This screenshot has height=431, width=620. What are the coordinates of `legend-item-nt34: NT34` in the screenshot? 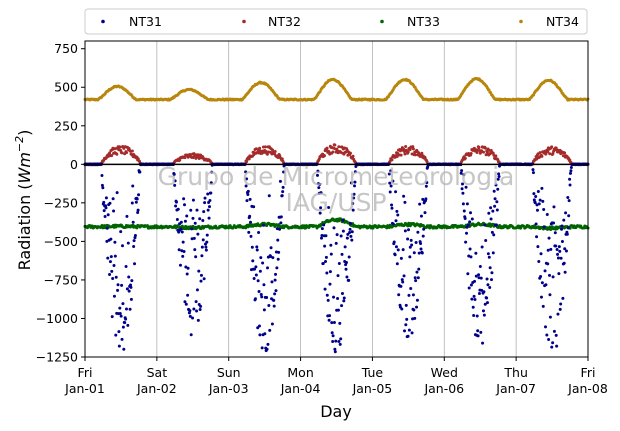 It's located at (549, 21).